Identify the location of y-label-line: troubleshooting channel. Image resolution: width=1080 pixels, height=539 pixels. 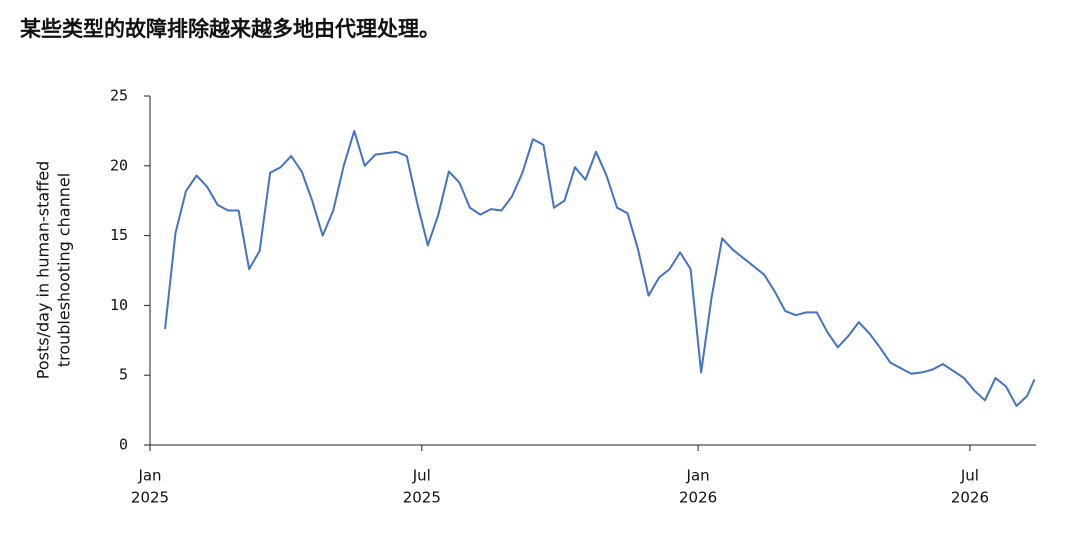
(64, 270).